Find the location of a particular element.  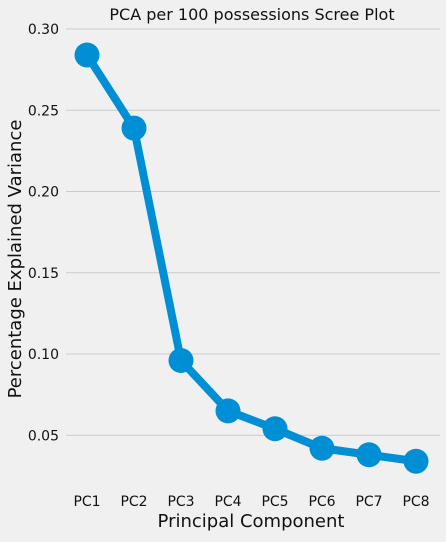

y-tick-labels: 0.05 0.10 0.15 0.20 0.25 0.30 is located at coordinates (43, 233).